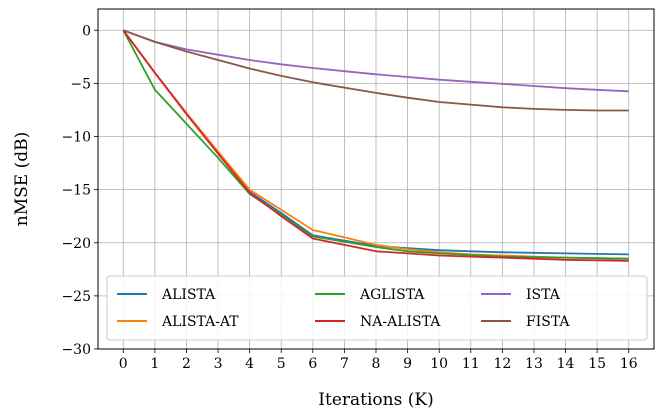 The width and height of the screenshot is (664, 415). I want to click on x-axis-label: Iterations (K), so click(375, 400).